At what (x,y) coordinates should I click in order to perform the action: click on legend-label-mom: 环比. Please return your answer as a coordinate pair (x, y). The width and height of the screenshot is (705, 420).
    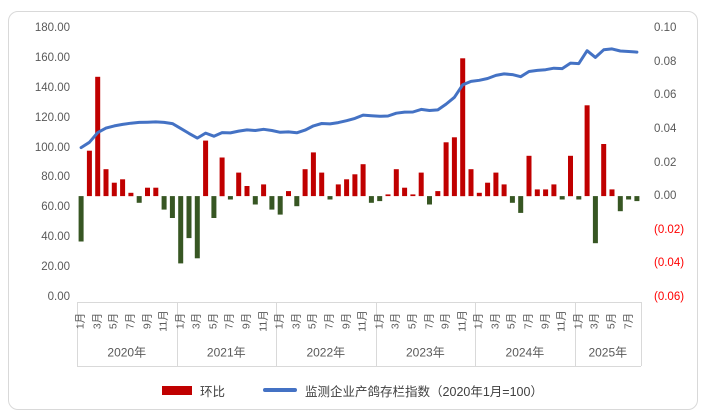
    Looking at the image, I should click on (213, 391).